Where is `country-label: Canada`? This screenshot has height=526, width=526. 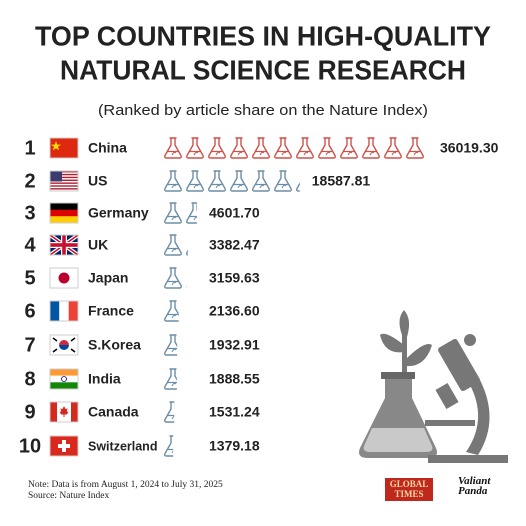 country-label: Canada is located at coordinates (113, 412).